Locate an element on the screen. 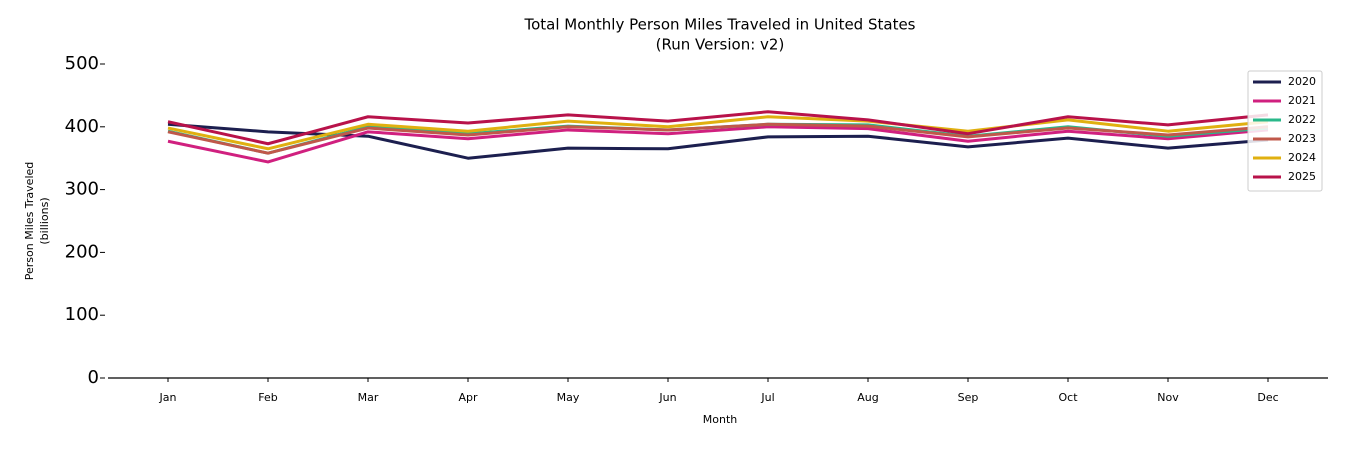 The image size is (1350, 450). y-tick-label: 300 is located at coordinates (82, 189).